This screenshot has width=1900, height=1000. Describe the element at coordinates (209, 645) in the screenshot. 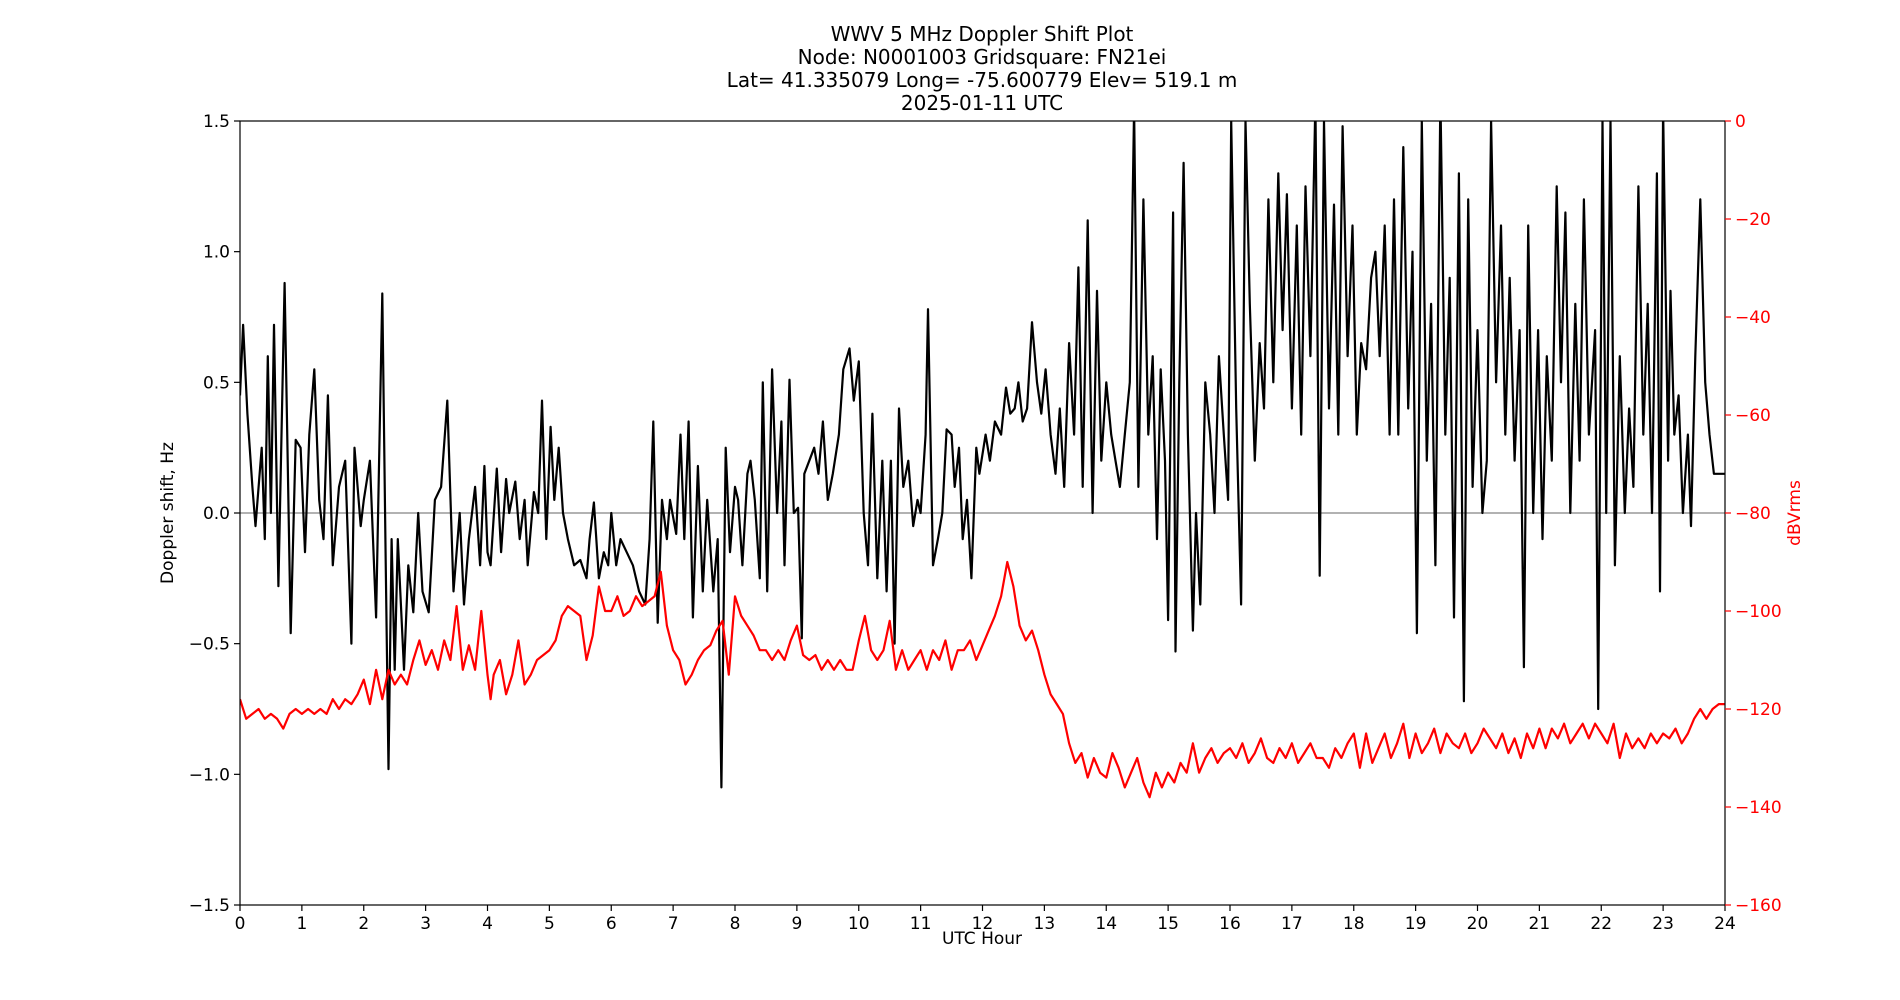

I see `y-tick-label-left: −0.5` at that location.